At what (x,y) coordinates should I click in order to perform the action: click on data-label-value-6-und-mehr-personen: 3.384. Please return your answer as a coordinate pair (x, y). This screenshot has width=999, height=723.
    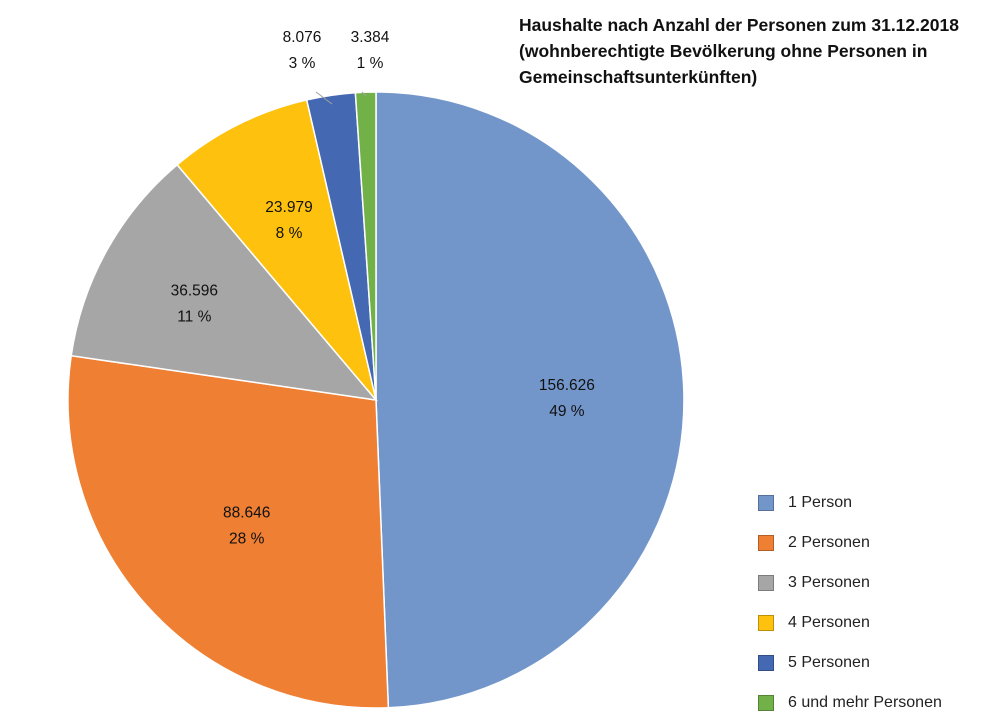
    Looking at the image, I should click on (370, 37).